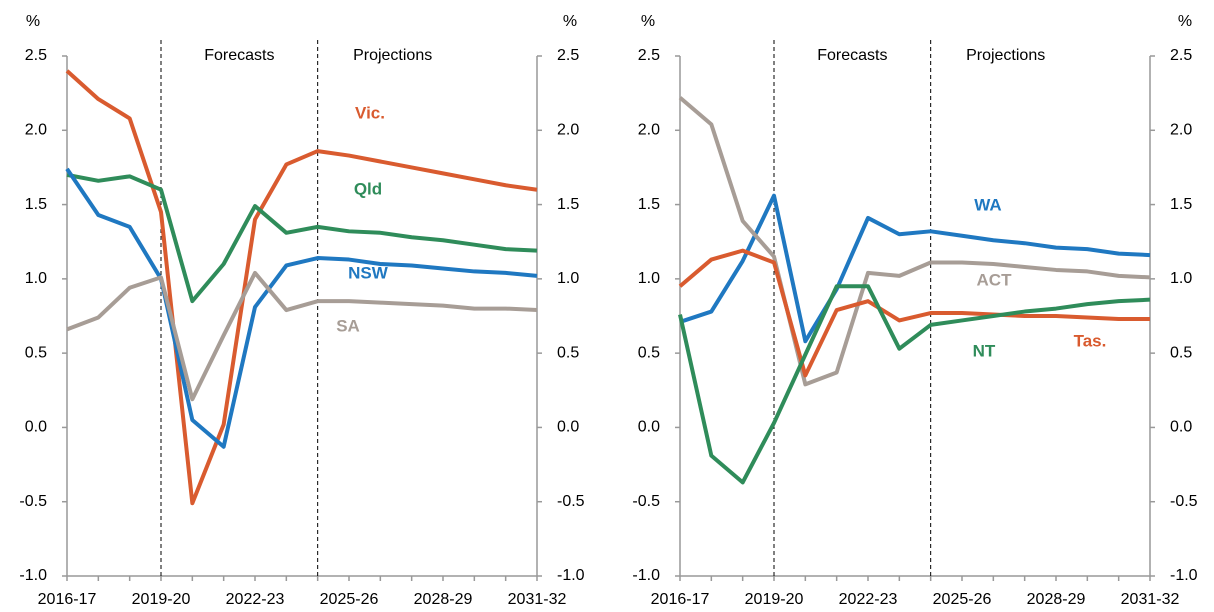  What do you see at coordinates (370, 112) in the screenshot?
I see `series-label: Vic.` at bounding box center [370, 112].